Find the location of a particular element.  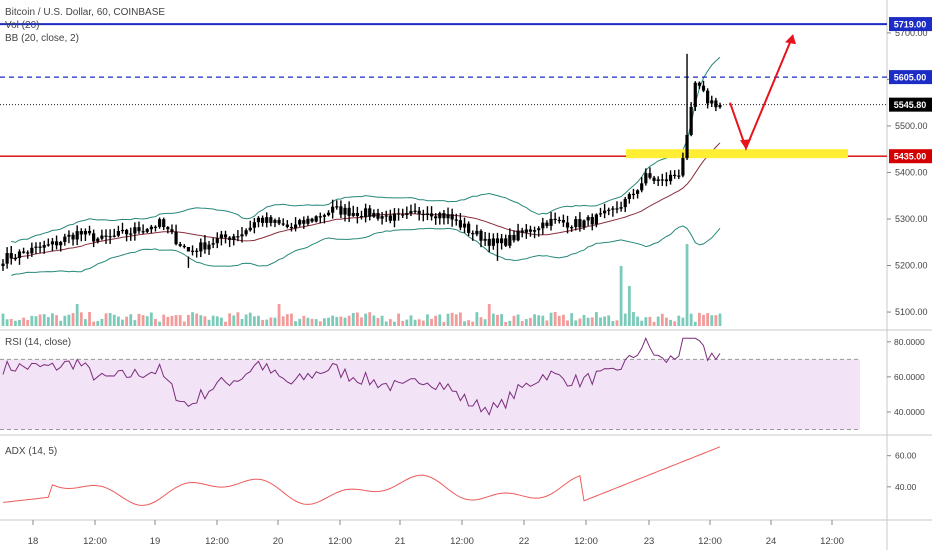

volume-indicator-label: Vol (20) is located at coordinates (22, 25).